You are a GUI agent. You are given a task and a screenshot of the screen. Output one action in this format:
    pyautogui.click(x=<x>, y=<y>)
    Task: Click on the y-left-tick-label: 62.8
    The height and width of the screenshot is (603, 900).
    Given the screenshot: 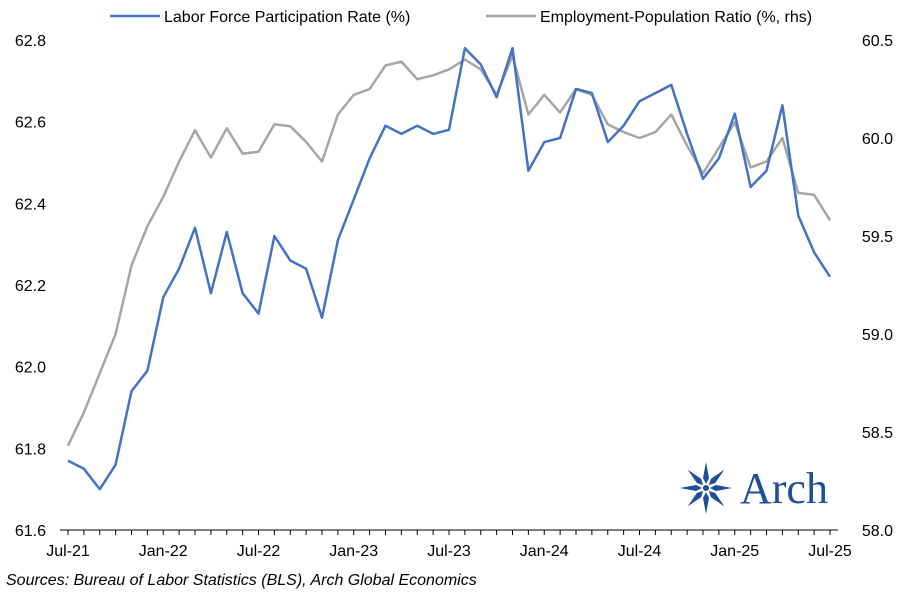 What is the action you would take?
    pyautogui.click(x=30, y=41)
    